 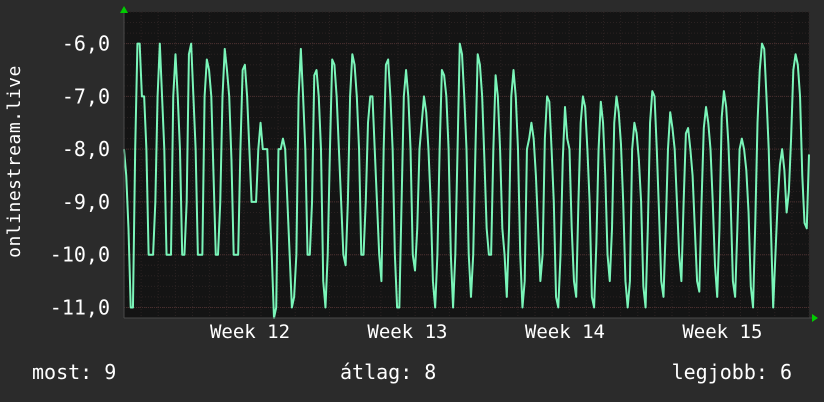 What do you see at coordinates (388, 372) in the screenshot?
I see `stat-average: átlag: 8` at bounding box center [388, 372].